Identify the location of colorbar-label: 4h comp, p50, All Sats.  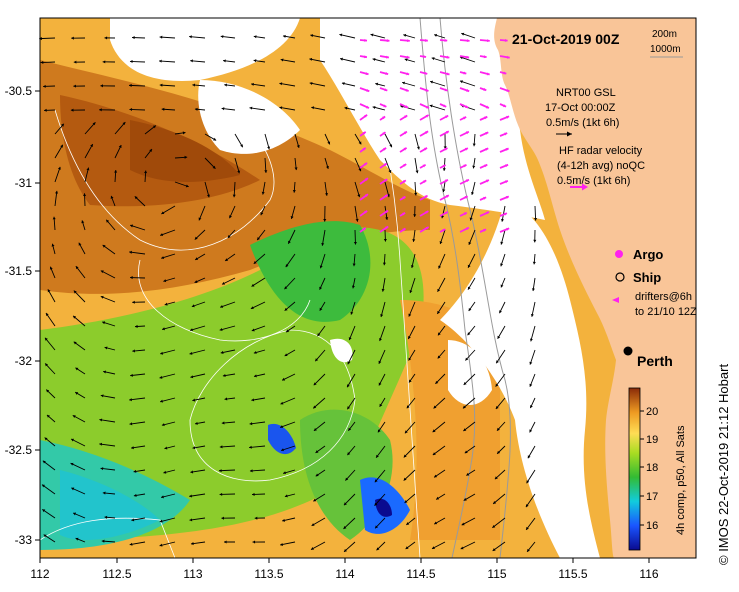
(681, 480).